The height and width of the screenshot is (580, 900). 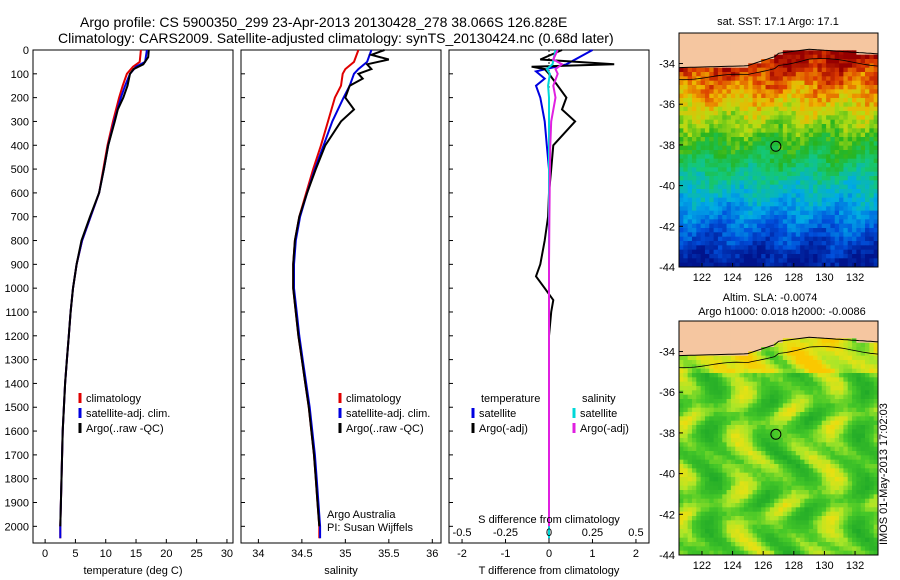 What do you see at coordinates (20, 194) in the screenshot?
I see `y-tick-label: 600` at bounding box center [20, 194].